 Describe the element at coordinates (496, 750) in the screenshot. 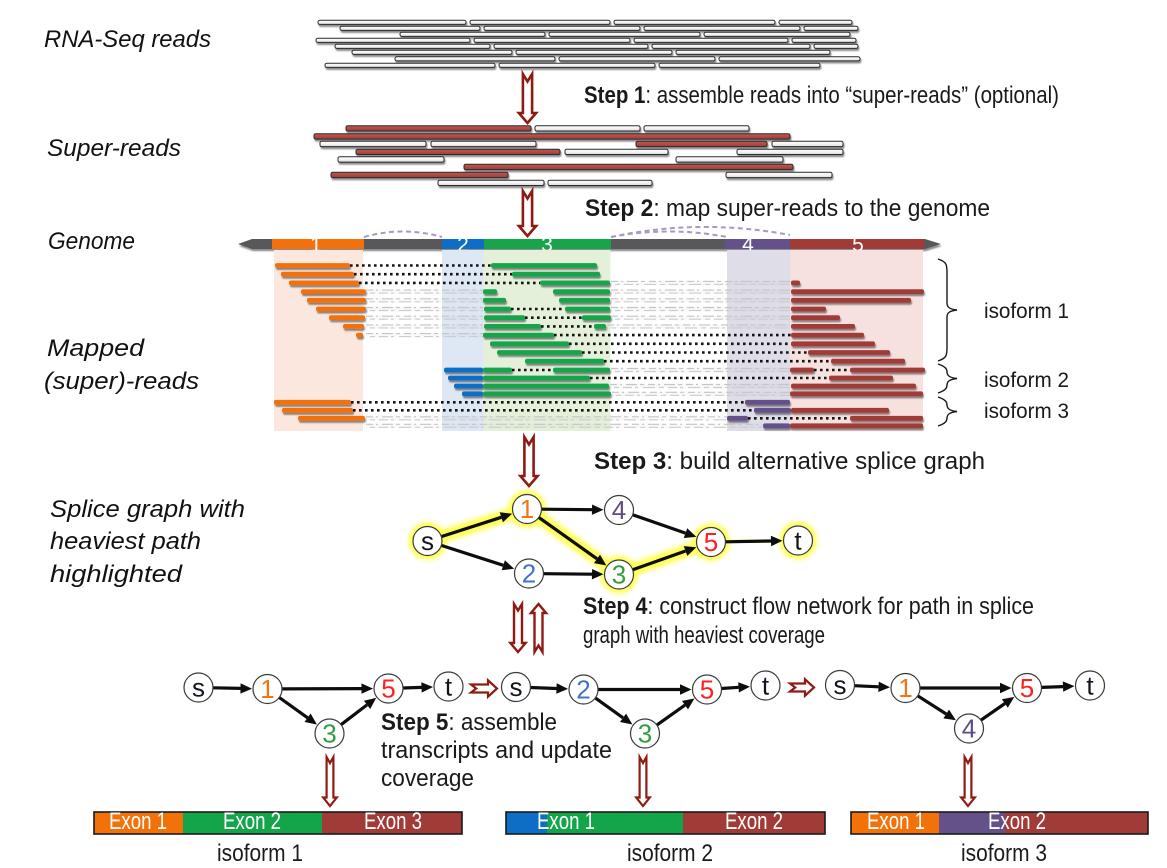

I see `svg-text: transcripts and update` at that location.